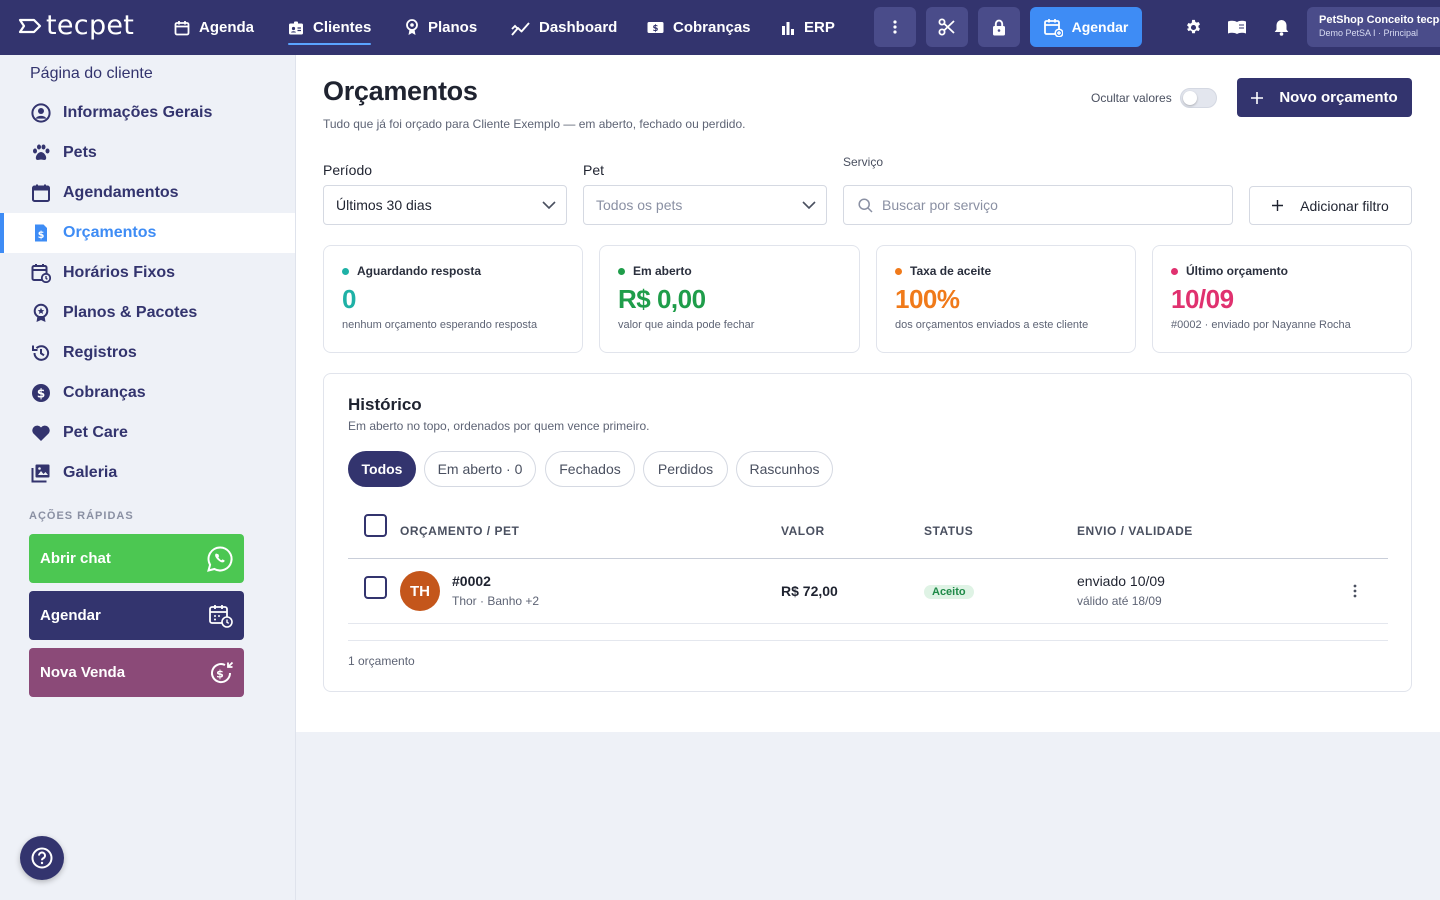 This screenshot has height=900, width=1440. Describe the element at coordinates (42, 858) in the screenshot. I see `help-button` at that location.